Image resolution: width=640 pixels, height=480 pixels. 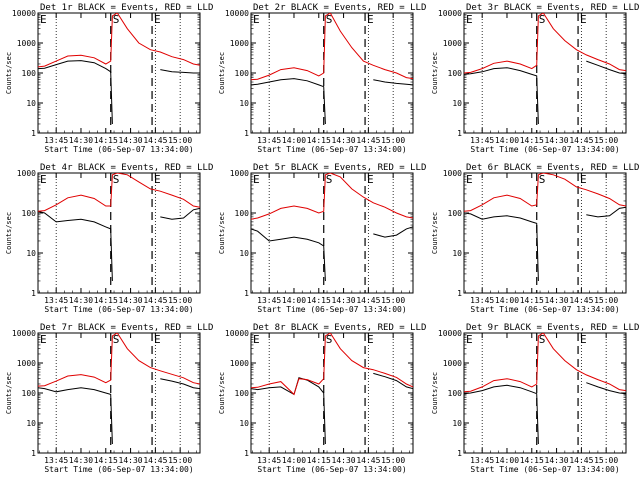 What do you see at coordinates (552, 328) in the screenshot?
I see `panel-title: Det 9r BLACK = Events, RED = LLD` at bounding box center [552, 328].